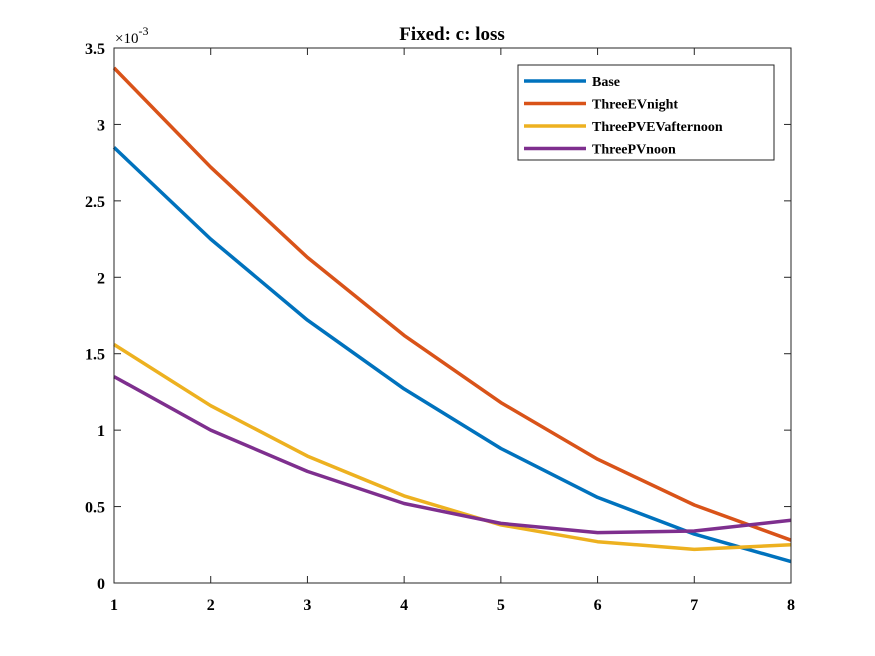  I want to click on y-tick-label: 2.5, so click(95, 202).